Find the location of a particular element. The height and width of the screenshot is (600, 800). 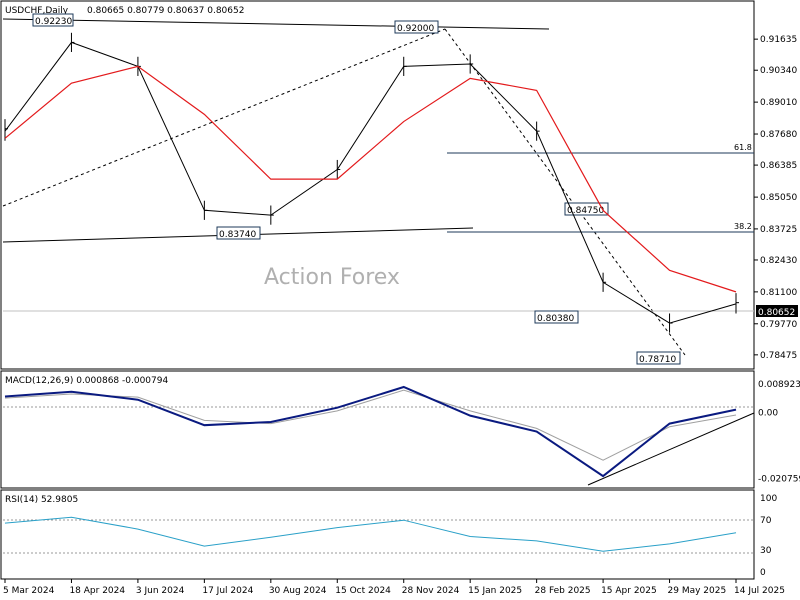

annotation-high-092000: 0.92000 is located at coordinates (416, 27).